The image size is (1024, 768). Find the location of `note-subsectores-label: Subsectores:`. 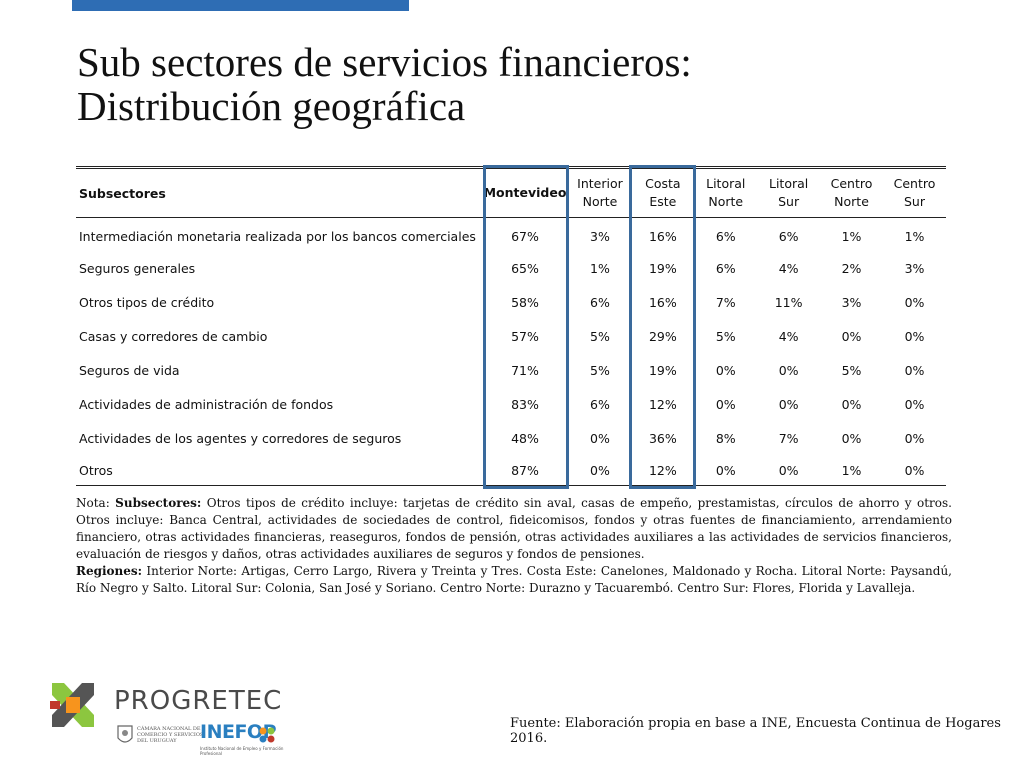

note-subsectores-label: Subsectores: is located at coordinates (158, 503).